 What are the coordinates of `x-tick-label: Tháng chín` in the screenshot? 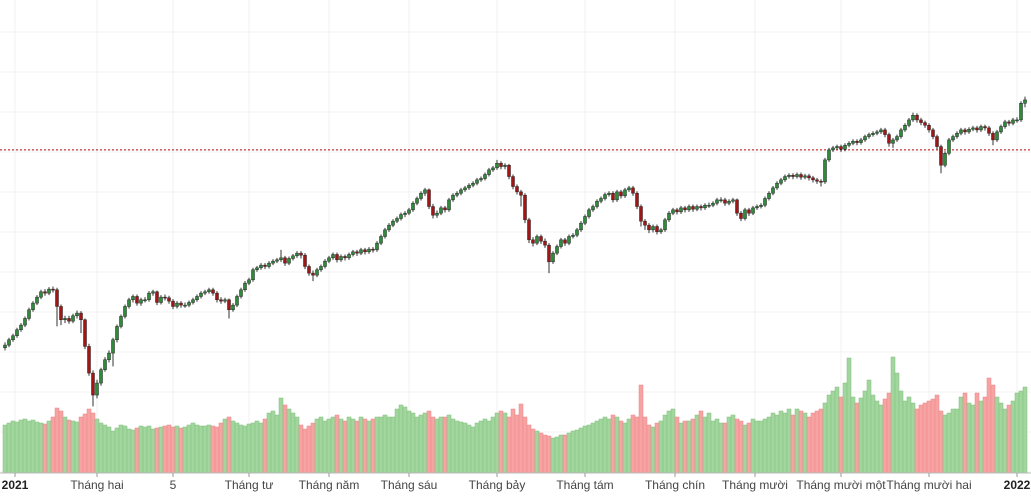 It's located at (675, 485).